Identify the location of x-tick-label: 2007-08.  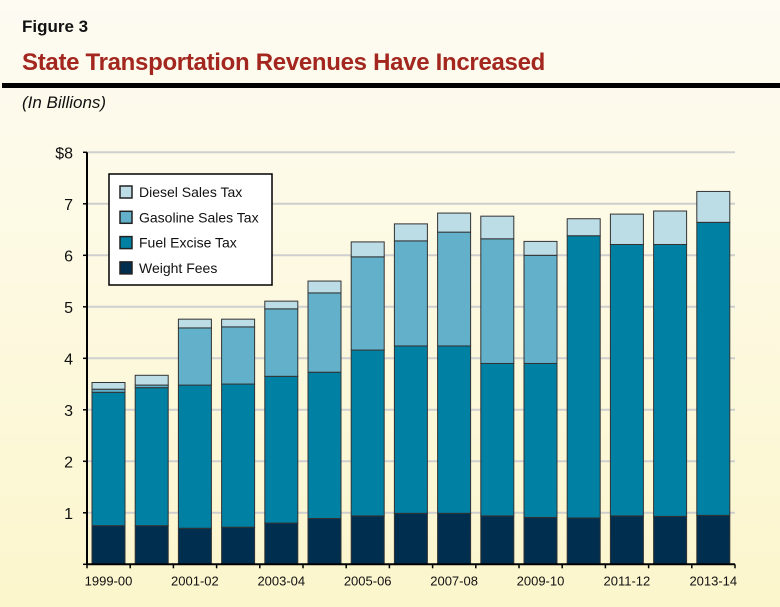
(454, 580).